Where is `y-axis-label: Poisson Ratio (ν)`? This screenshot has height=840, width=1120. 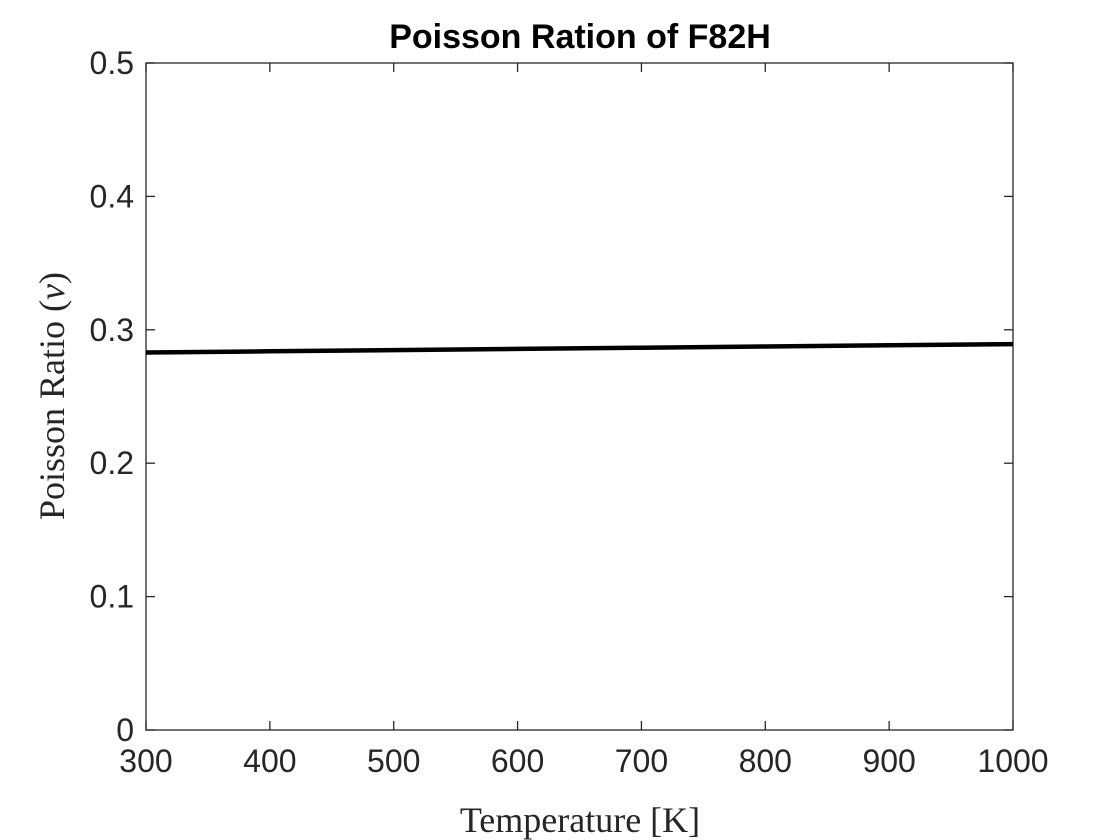 y-axis-label: Poisson Ratio (ν) is located at coordinates (52, 396).